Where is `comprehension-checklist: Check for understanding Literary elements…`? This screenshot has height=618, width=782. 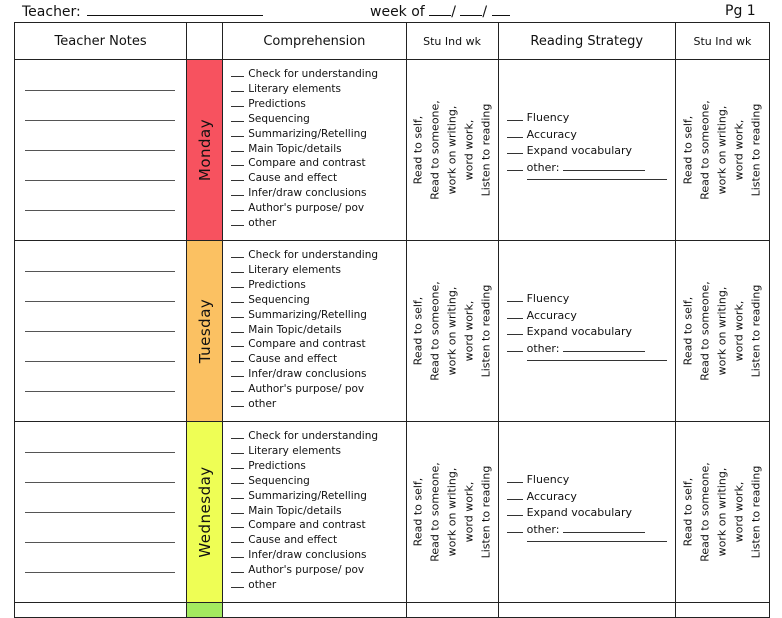
comprehension-checklist: Check for understanding Literary elements… is located at coordinates (314, 508).